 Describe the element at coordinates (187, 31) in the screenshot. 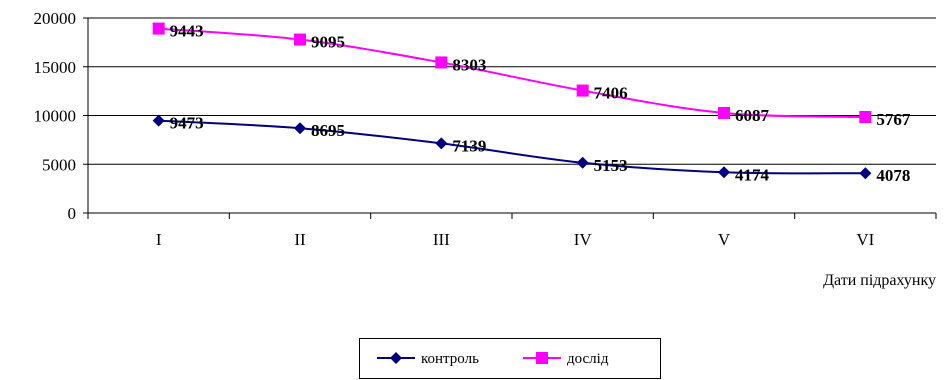

I see `data-label: 9443` at that location.